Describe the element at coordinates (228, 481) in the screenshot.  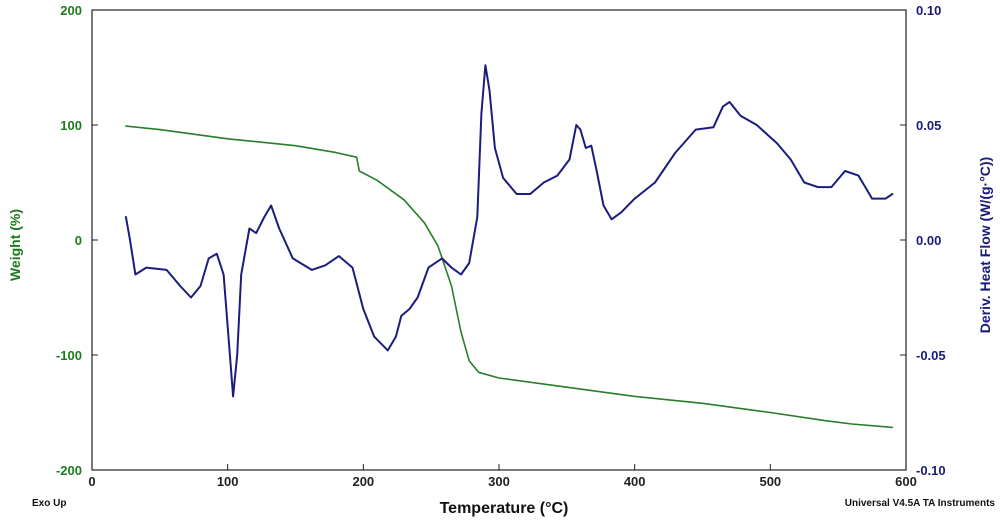
I see `x-tick-label: 100` at that location.